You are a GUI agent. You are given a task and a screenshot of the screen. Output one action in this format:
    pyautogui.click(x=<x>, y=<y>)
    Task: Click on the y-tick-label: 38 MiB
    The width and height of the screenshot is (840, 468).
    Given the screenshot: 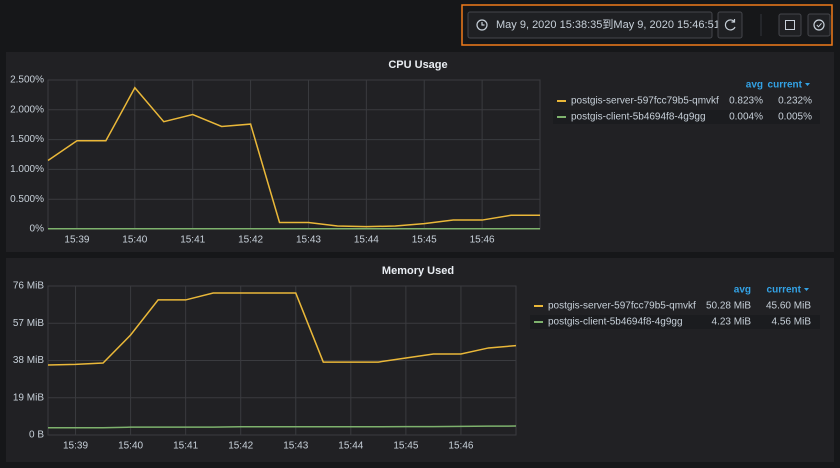 What is the action you would take?
    pyautogui.click(x=28, y=360)
    